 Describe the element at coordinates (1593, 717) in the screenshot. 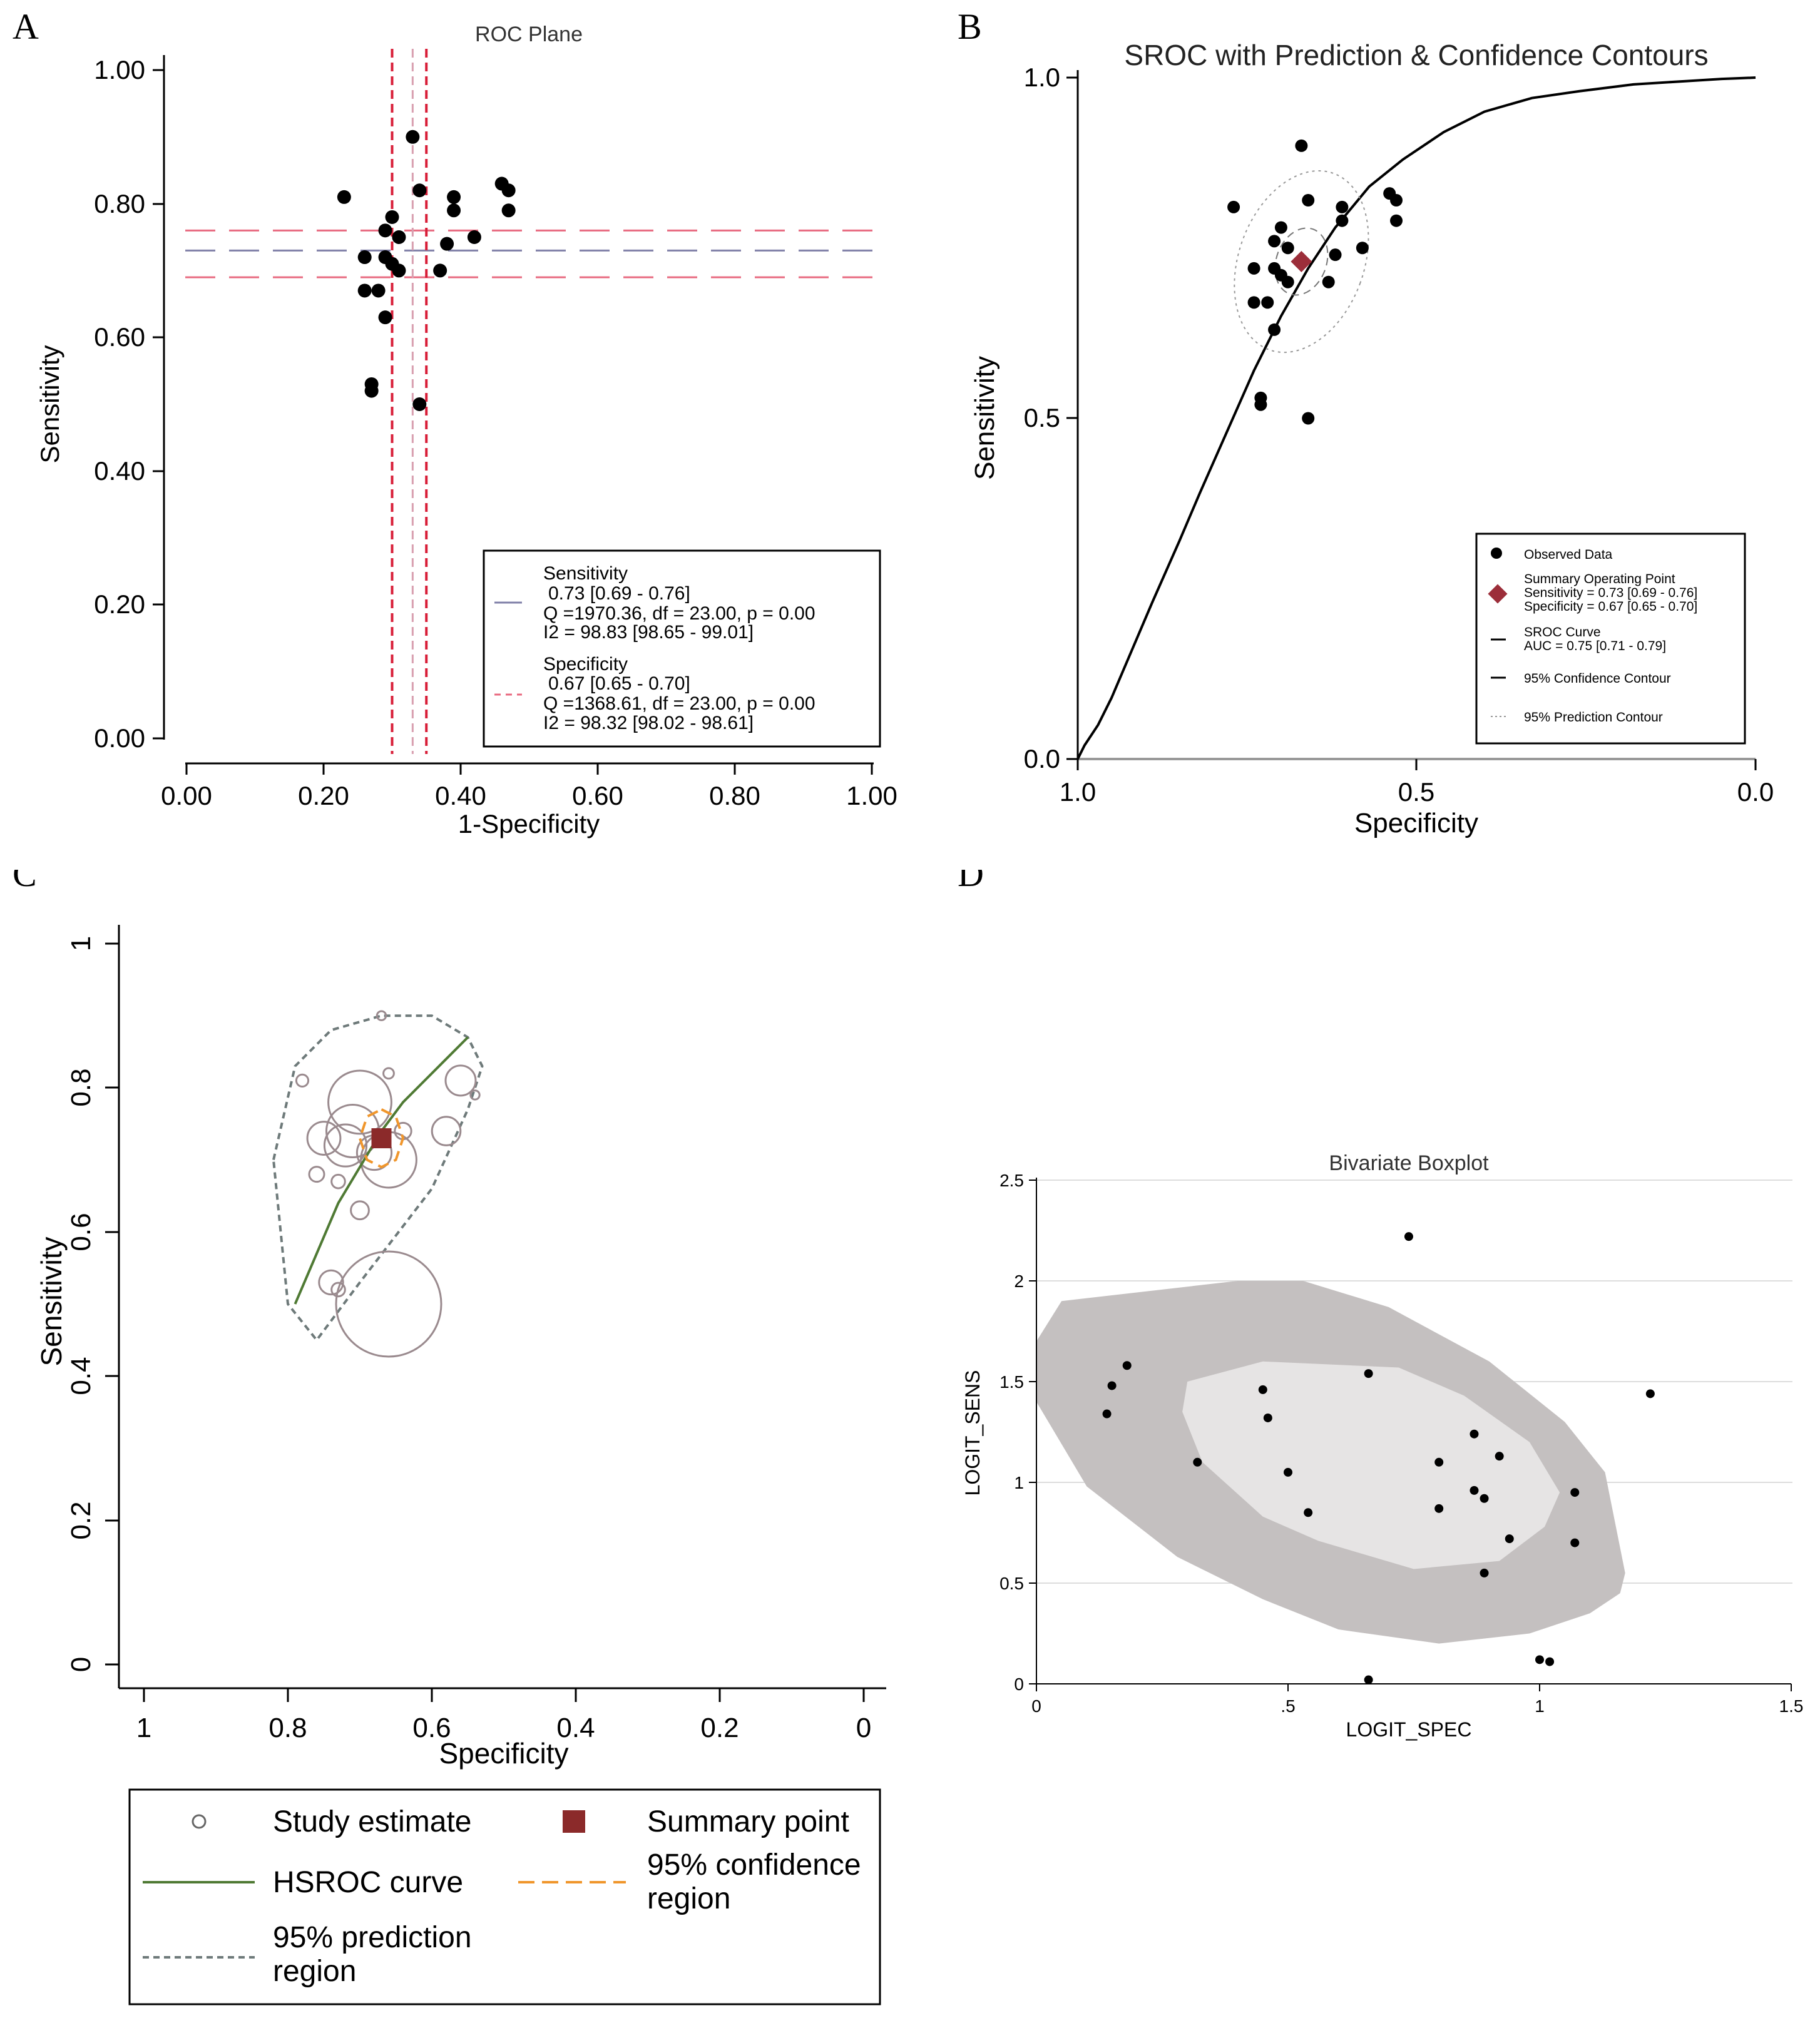

I see `legend-prediction: 95% Prediction Contour` at that location.